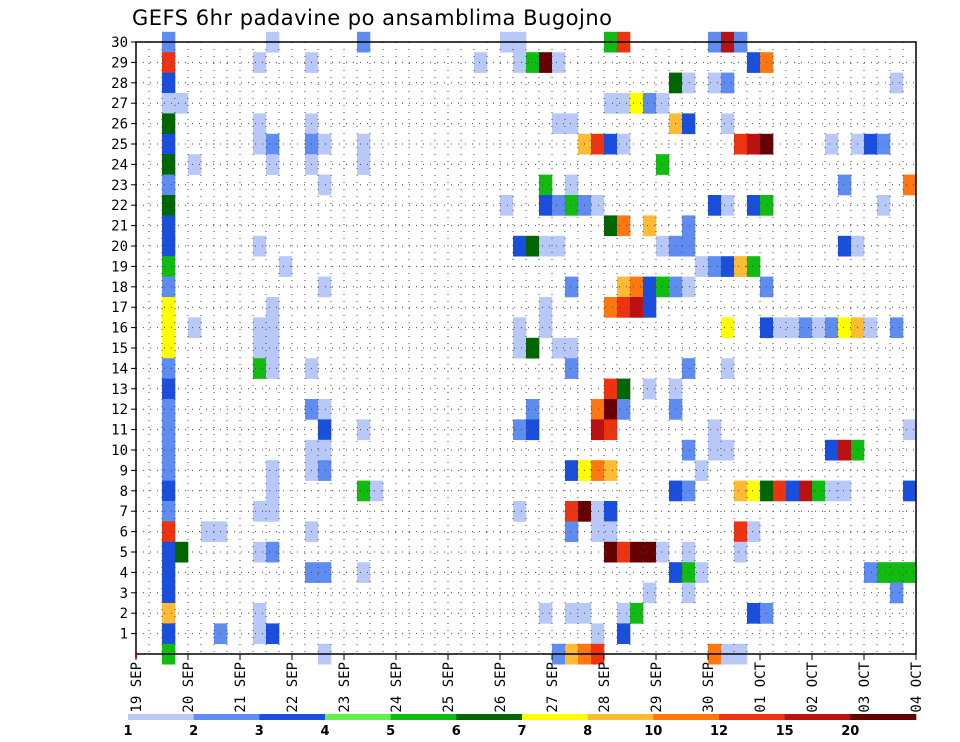 The height and width of the screenshot is (742, 960). What do you see at coordinates (653, 731) in the screenshot?
I see `colorbar-label: 10` at bounding box center [653, 731].